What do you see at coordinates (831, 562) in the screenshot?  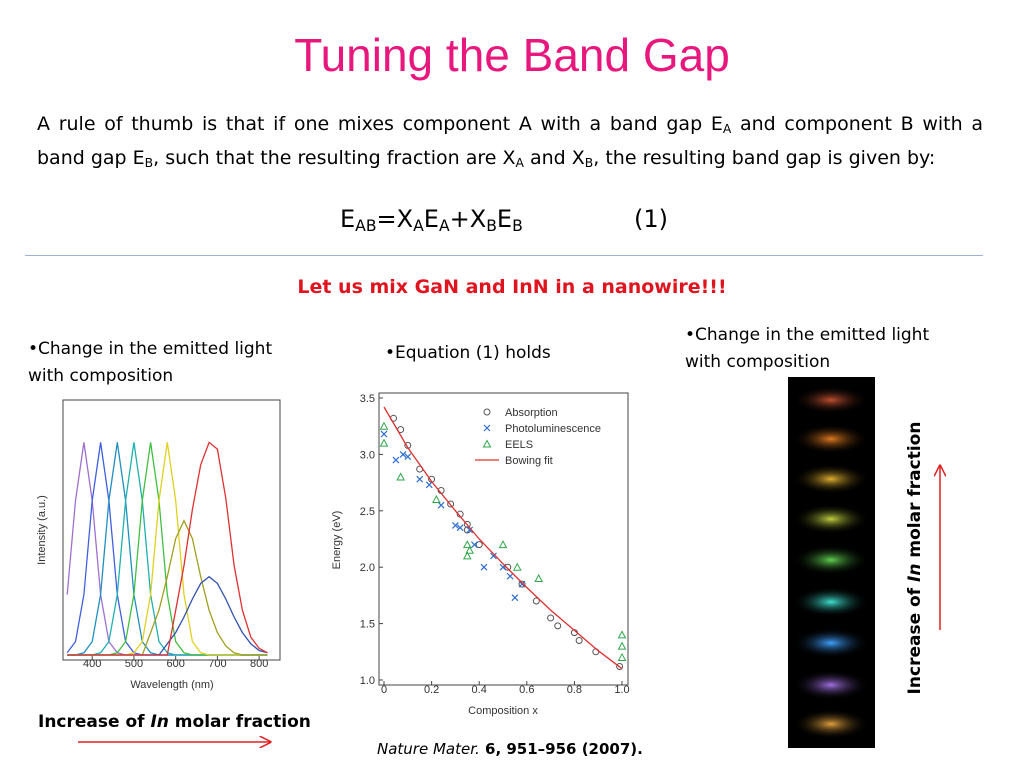 I see `emission-image` at bounding box center [831, 562].